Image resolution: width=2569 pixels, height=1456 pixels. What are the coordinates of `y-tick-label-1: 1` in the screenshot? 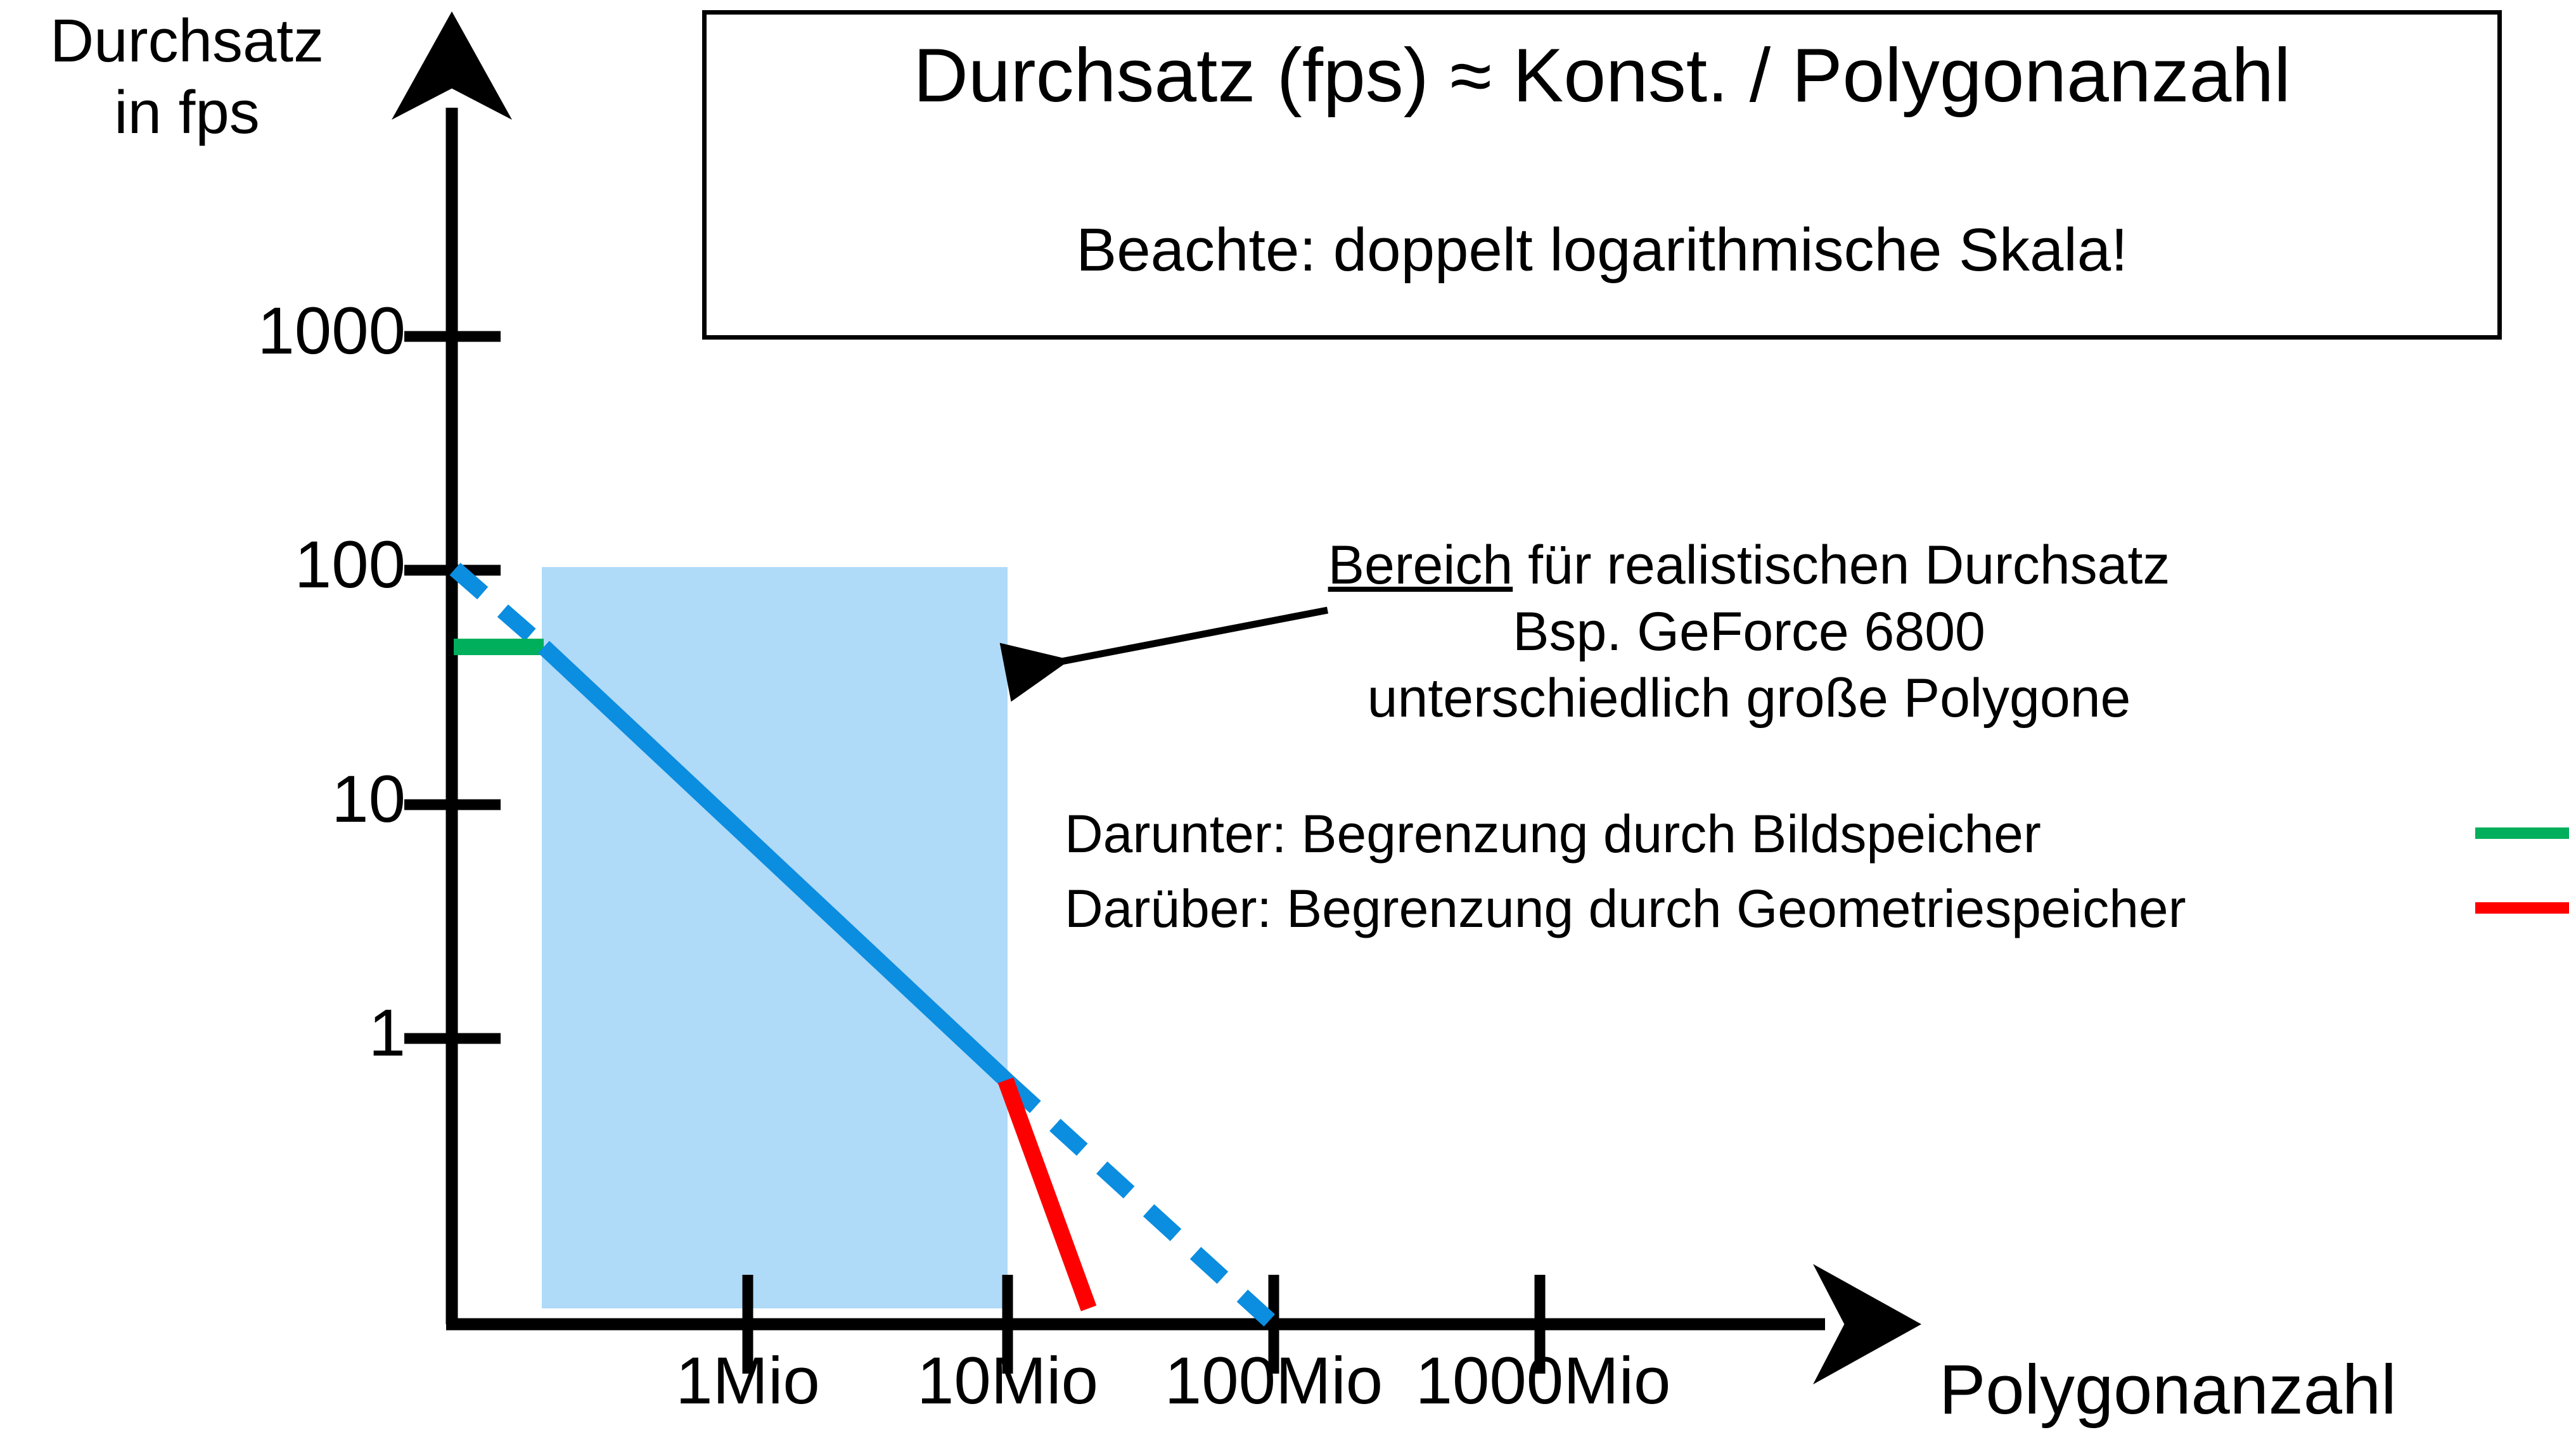 It's located at (387, 1033).